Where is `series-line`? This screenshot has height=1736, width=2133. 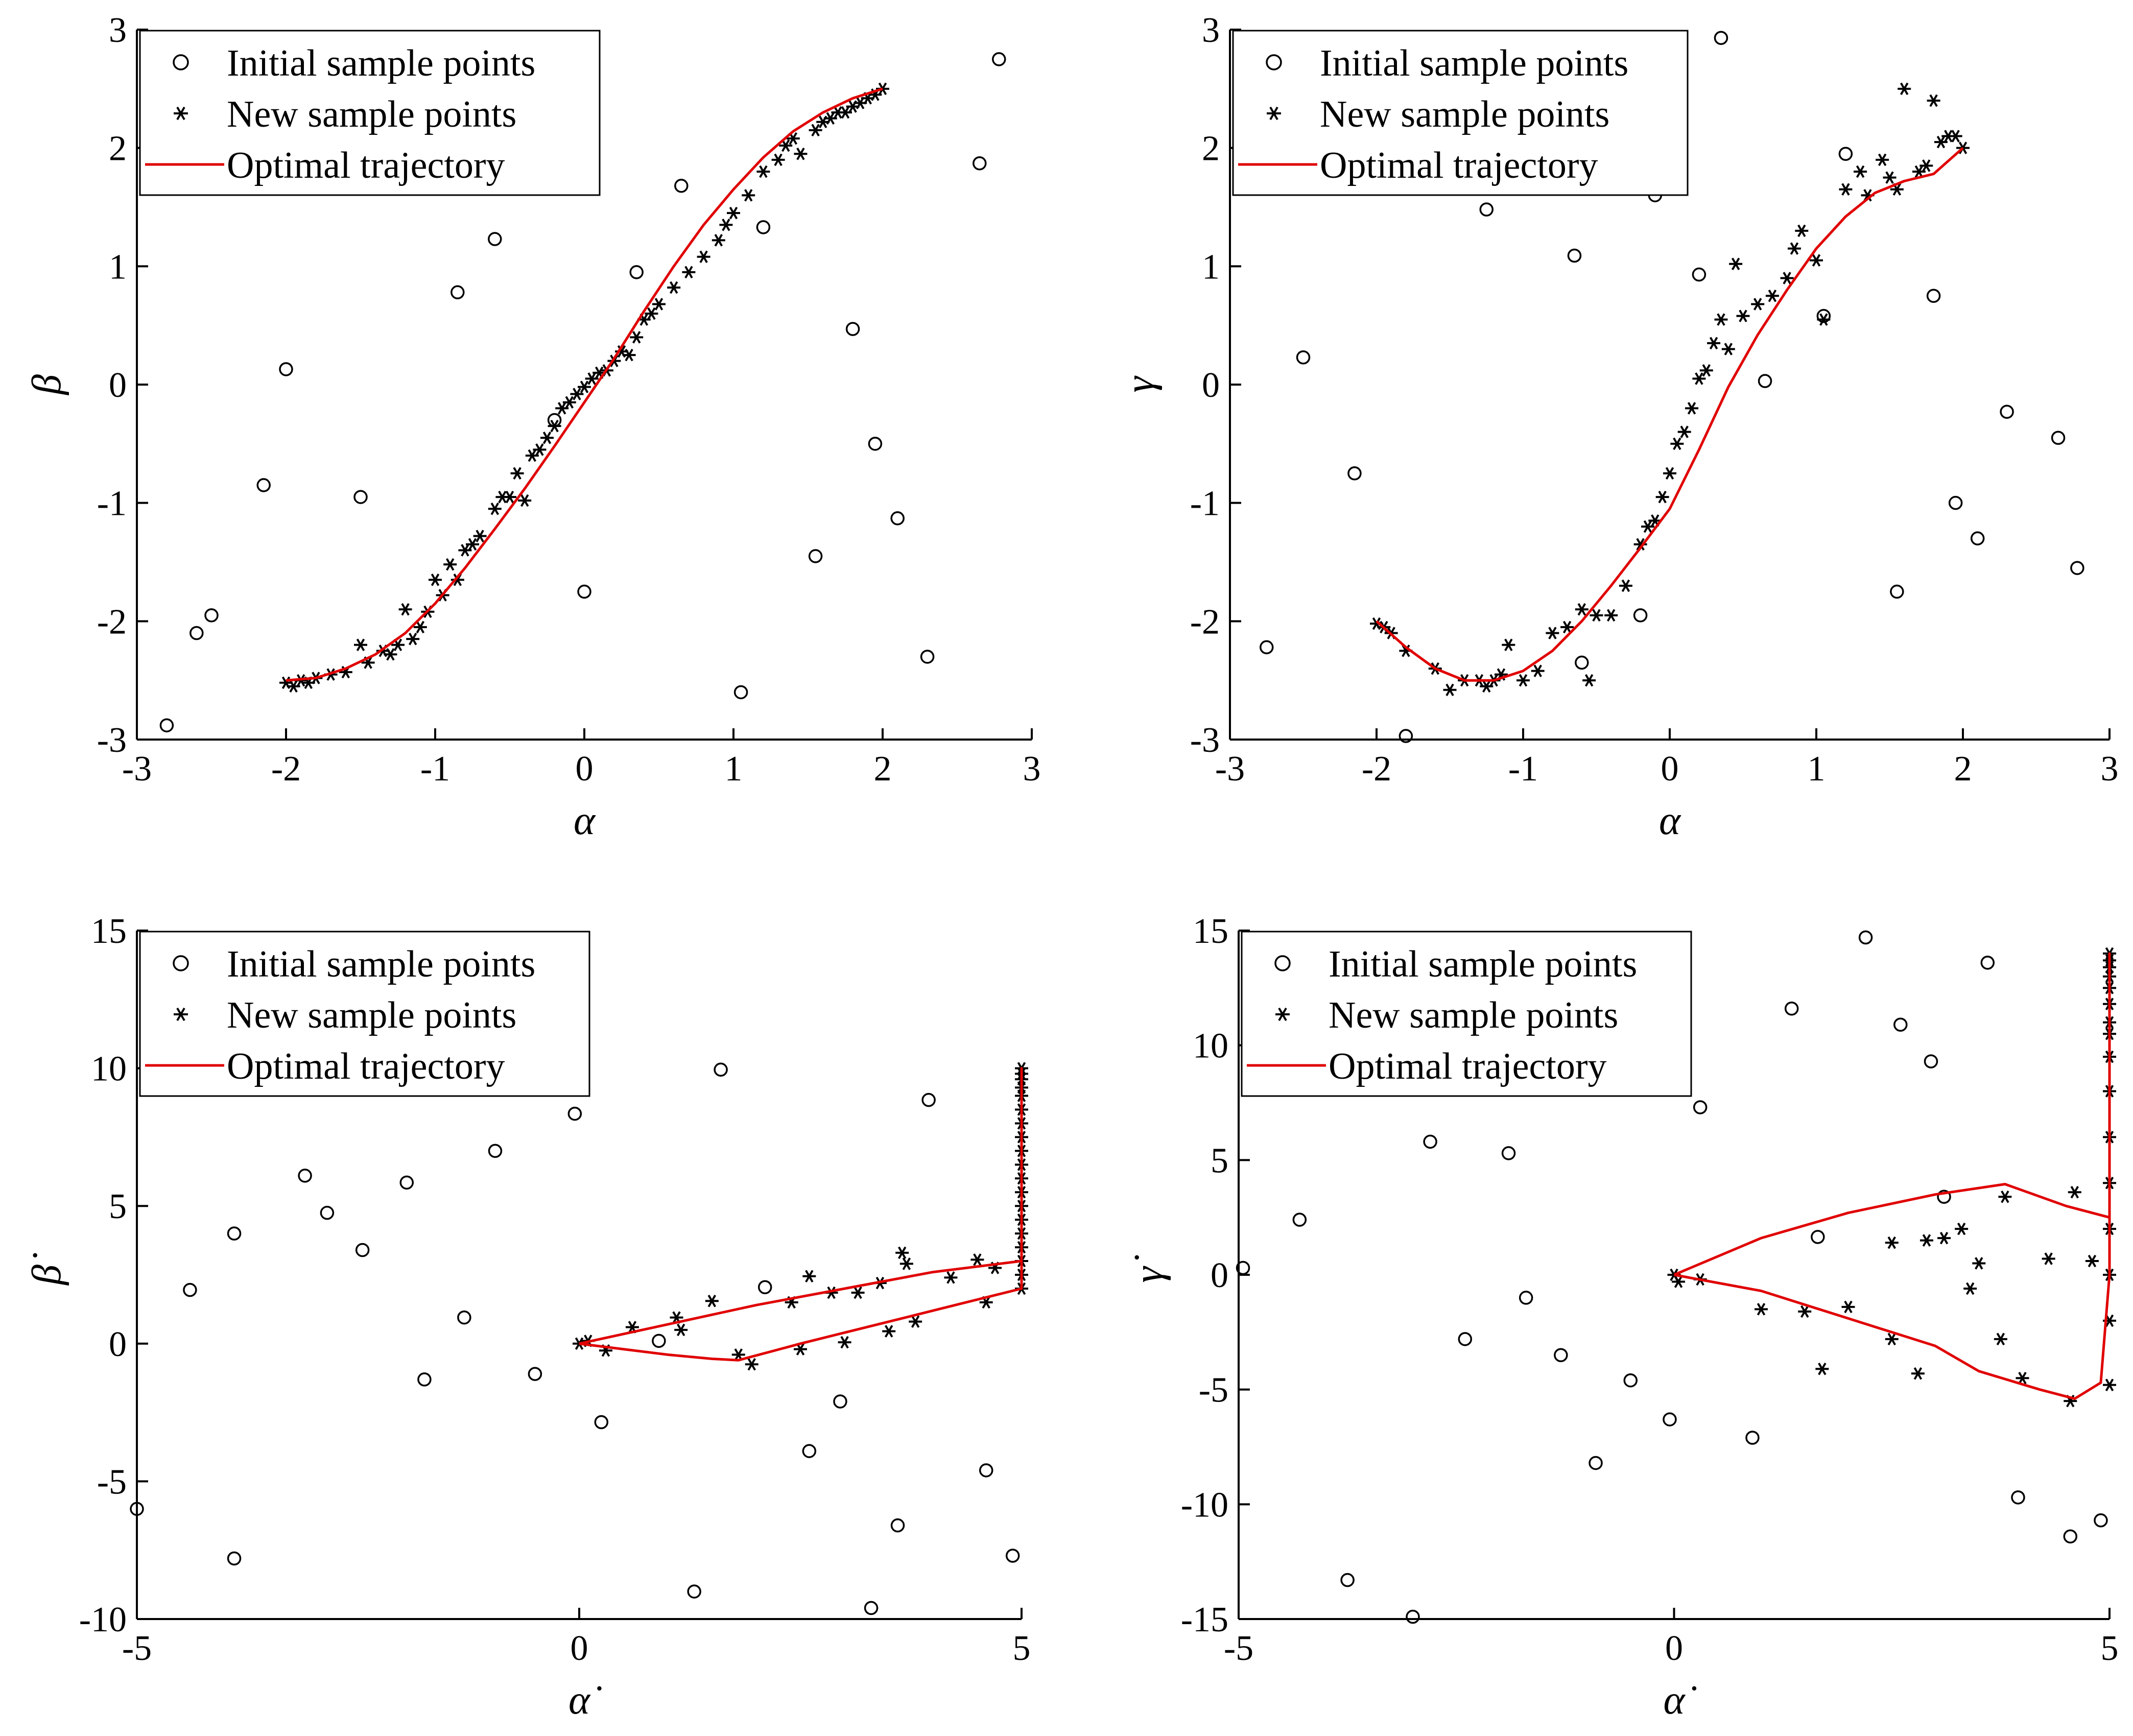
series-line is located at coordinates (584, 385).